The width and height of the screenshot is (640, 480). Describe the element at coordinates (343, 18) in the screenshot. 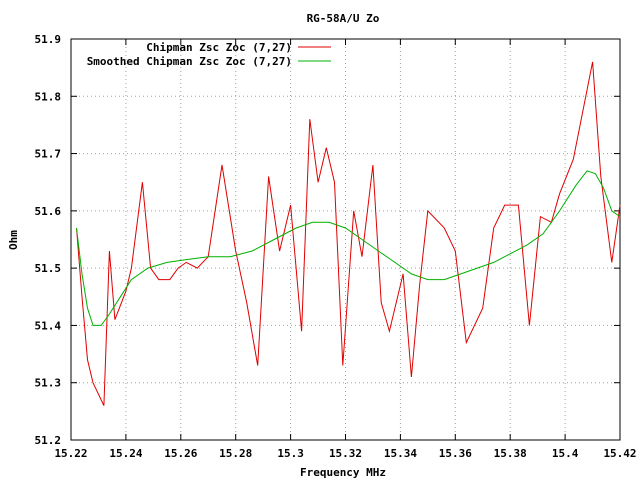

I see `chart-title: RG-58A/U Zo` at that location.